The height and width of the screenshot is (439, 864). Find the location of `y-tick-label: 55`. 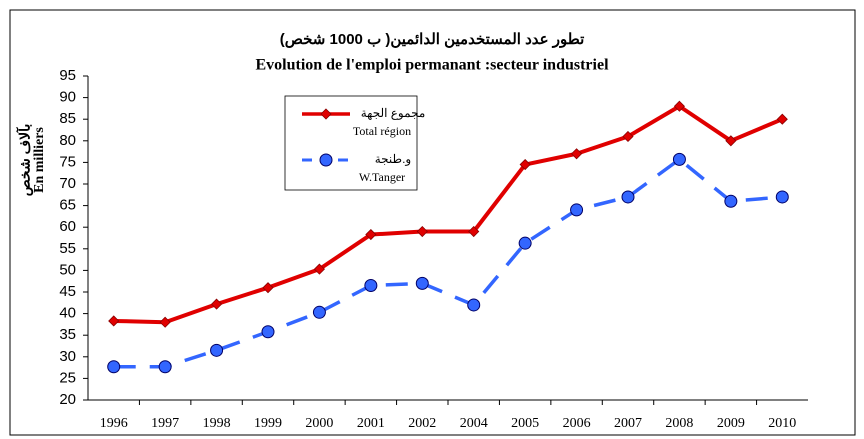

y-tick-label: 55 is located at coordinates (67, 248).